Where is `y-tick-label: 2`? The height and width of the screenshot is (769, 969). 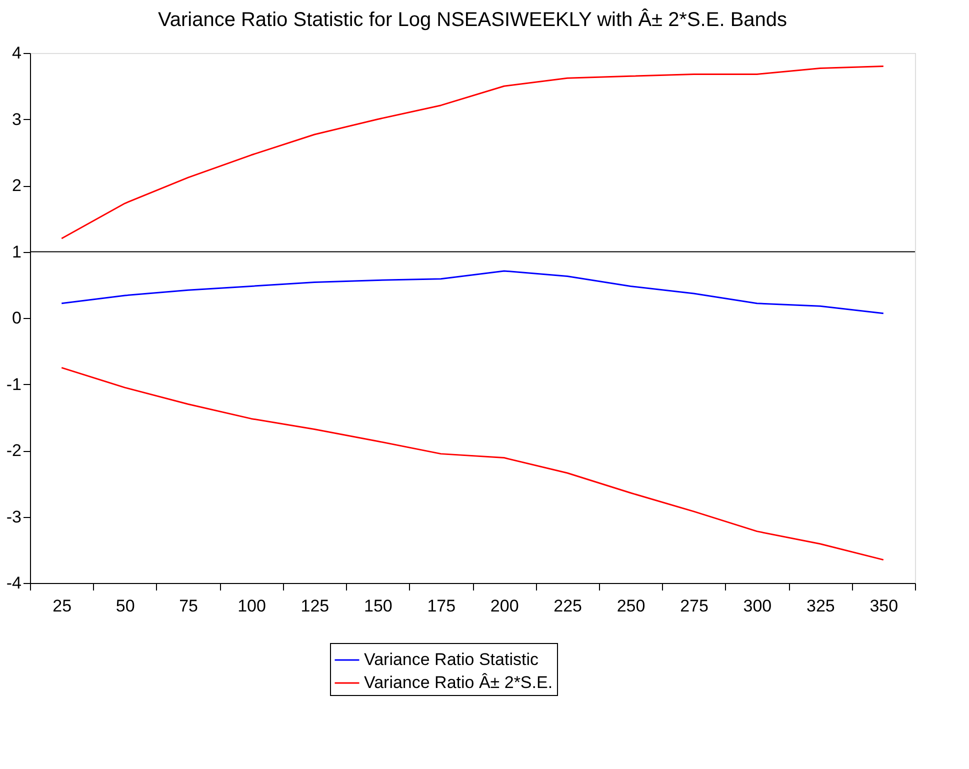 y-tick-label: 2 is located at coordinates (17, 185).